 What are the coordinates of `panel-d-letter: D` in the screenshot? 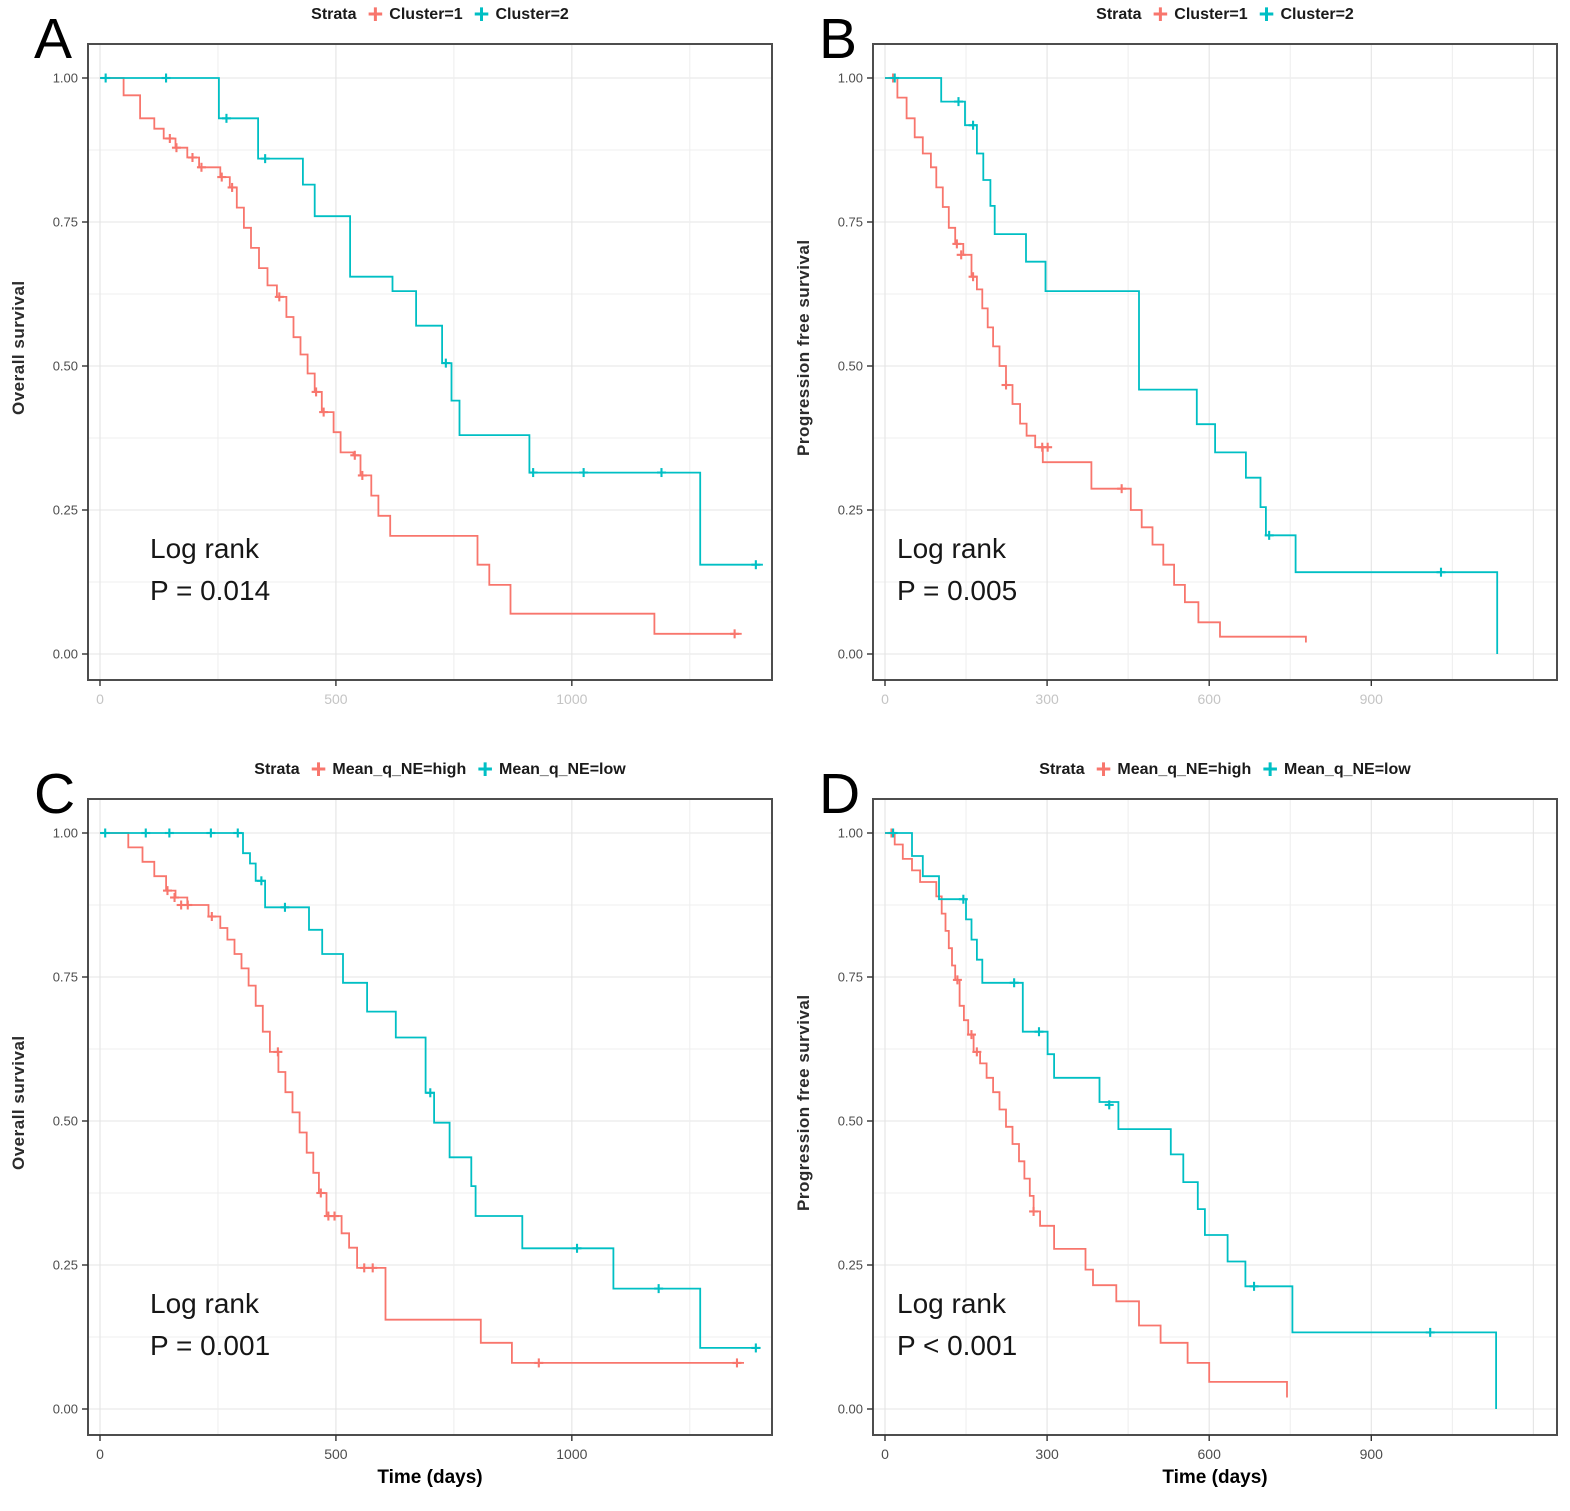 It's located at (840, 794).